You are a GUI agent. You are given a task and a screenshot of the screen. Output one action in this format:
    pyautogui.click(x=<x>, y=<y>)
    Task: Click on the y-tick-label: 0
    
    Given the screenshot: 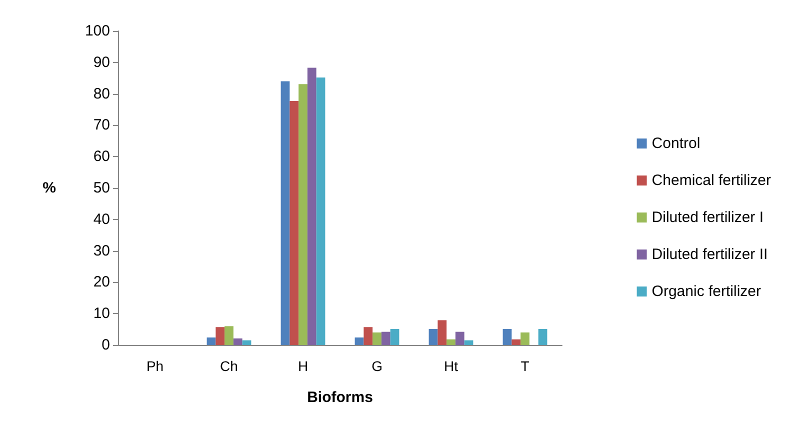 What is the action you would take?
    pyautogui.click(x=106, y=345)
    